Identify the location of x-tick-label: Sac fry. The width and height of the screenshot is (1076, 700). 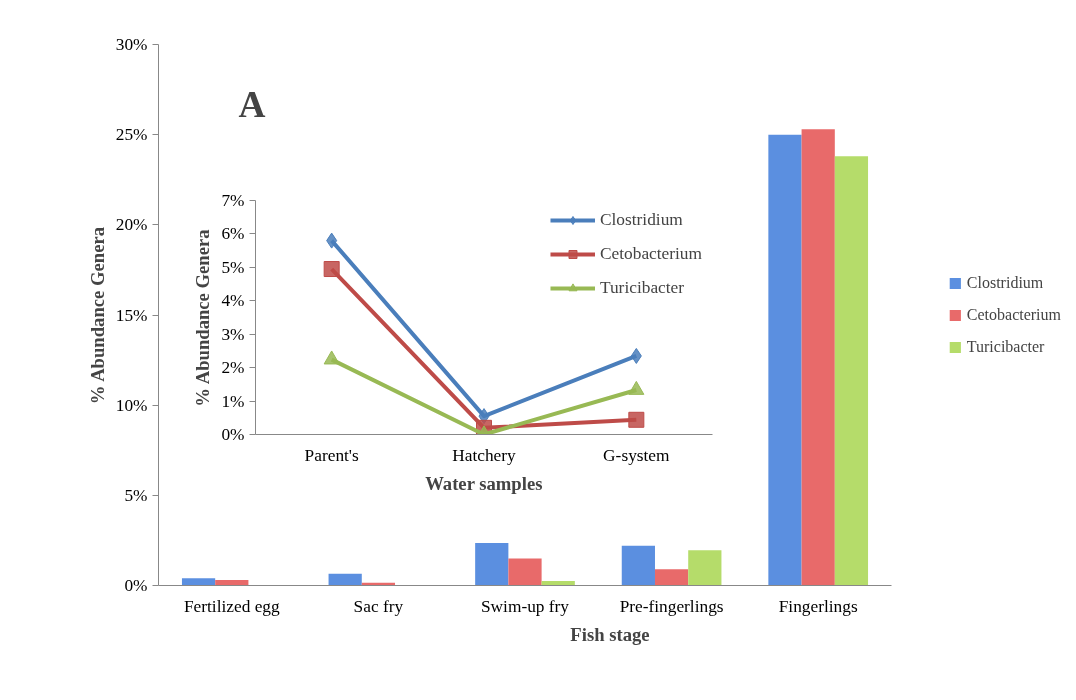
(378, 606).